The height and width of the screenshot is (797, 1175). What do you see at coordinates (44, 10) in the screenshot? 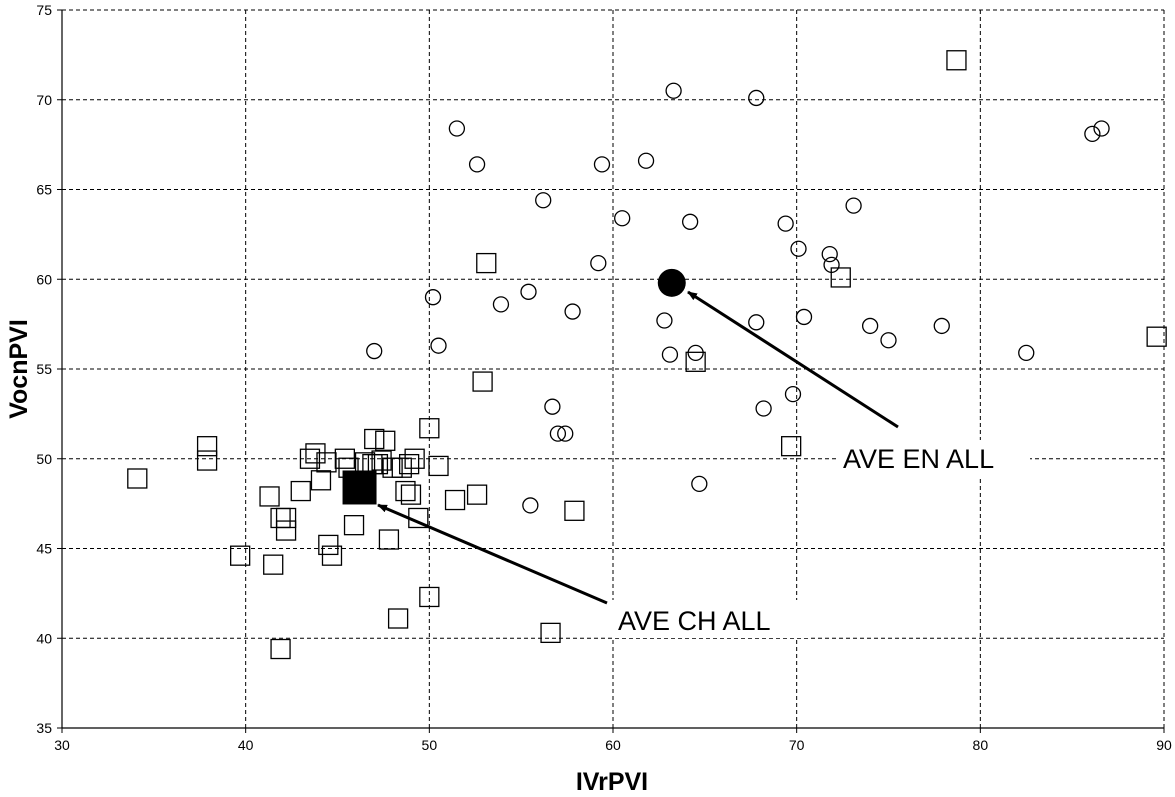
I see `y-tick-label: 75` at bounding box center [44, 10].